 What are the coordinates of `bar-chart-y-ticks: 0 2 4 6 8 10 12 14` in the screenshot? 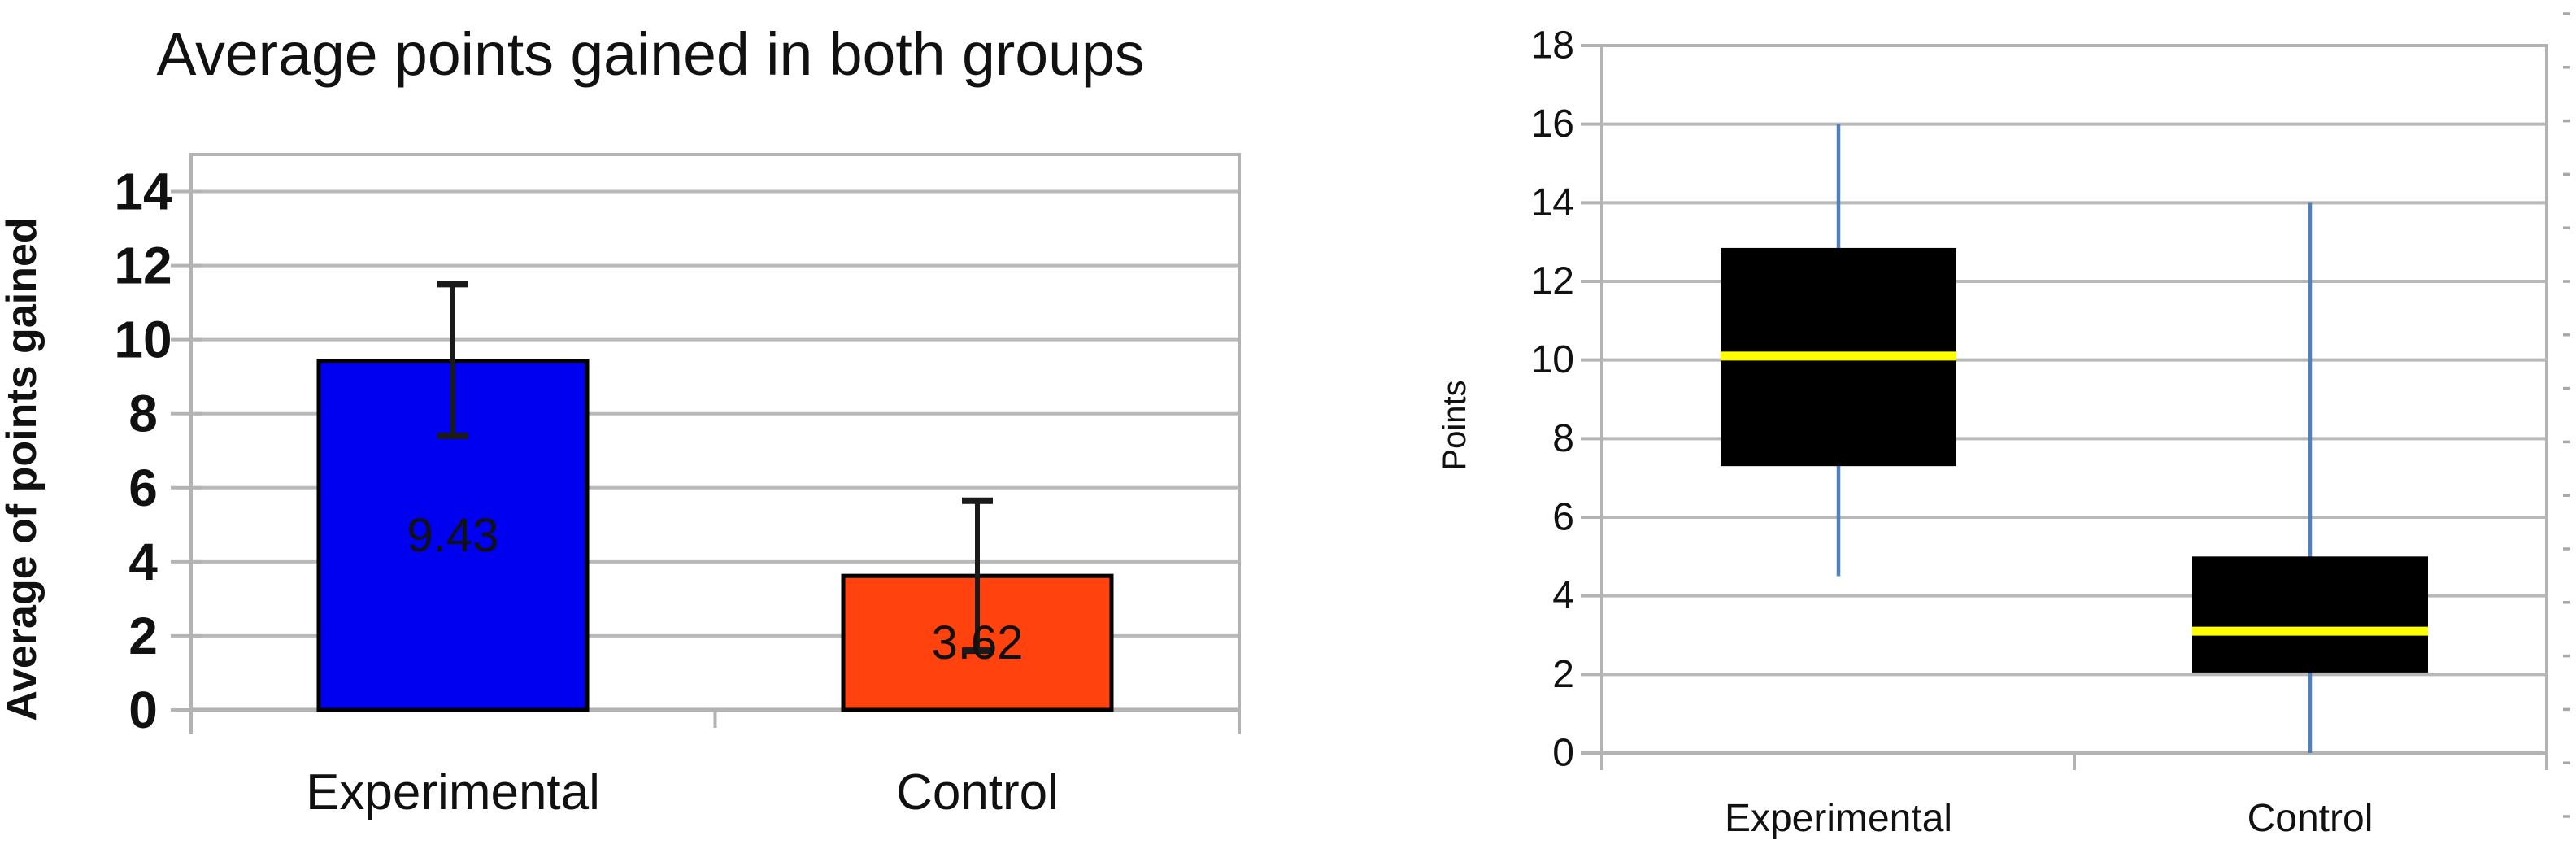 It's located at (158, 451).